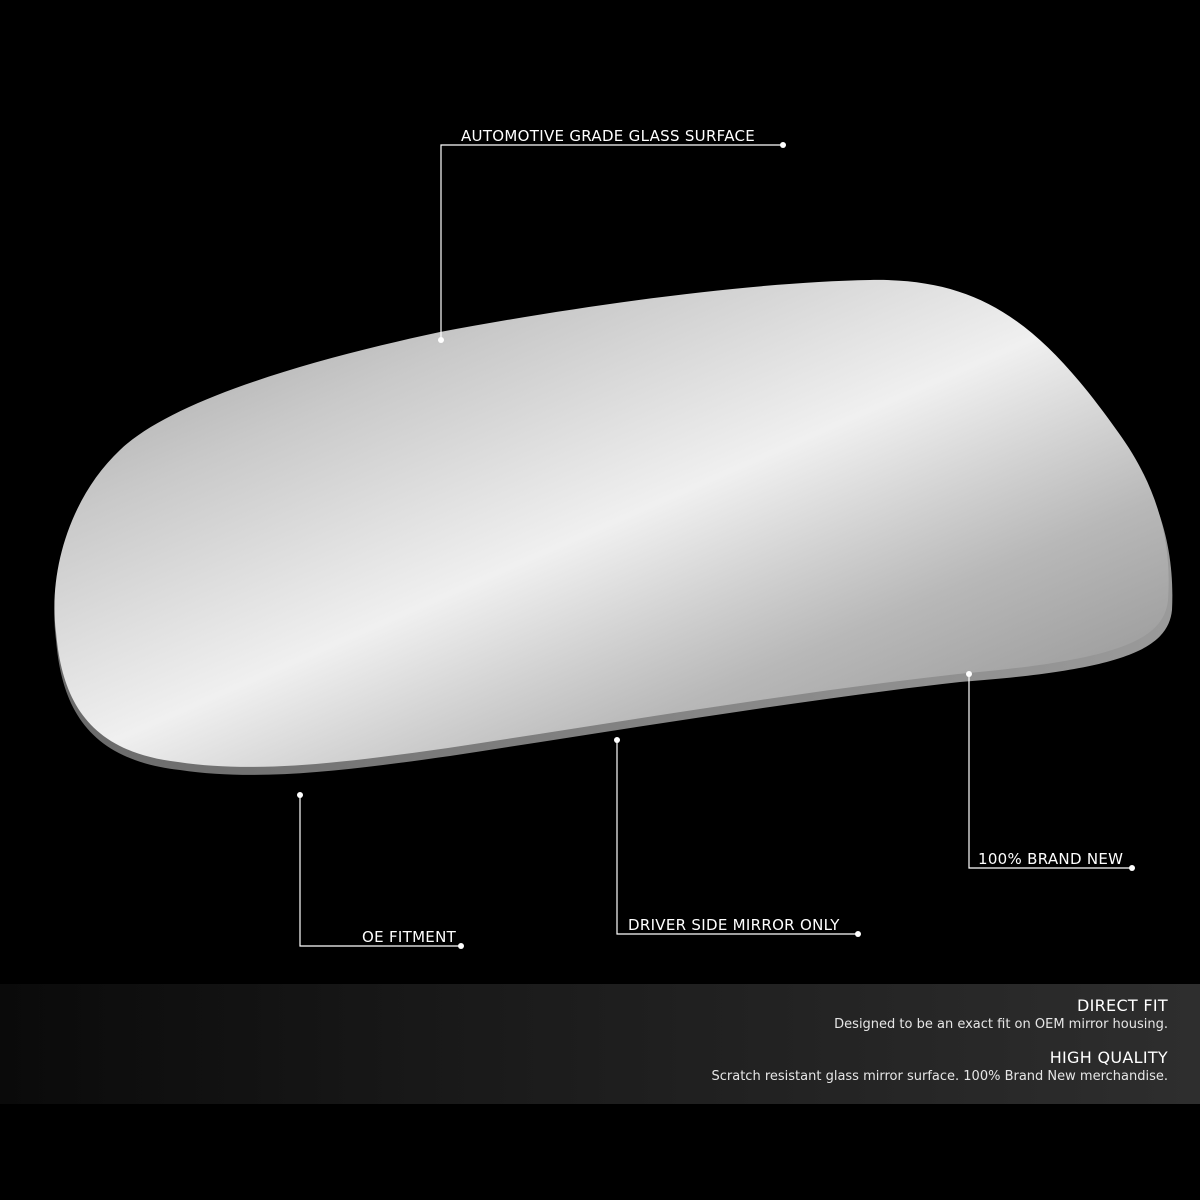 The width and height of the screenshot is (1200, 1200). I want to click on feature-title: DIRECT FIT, so click(1122, 1005).